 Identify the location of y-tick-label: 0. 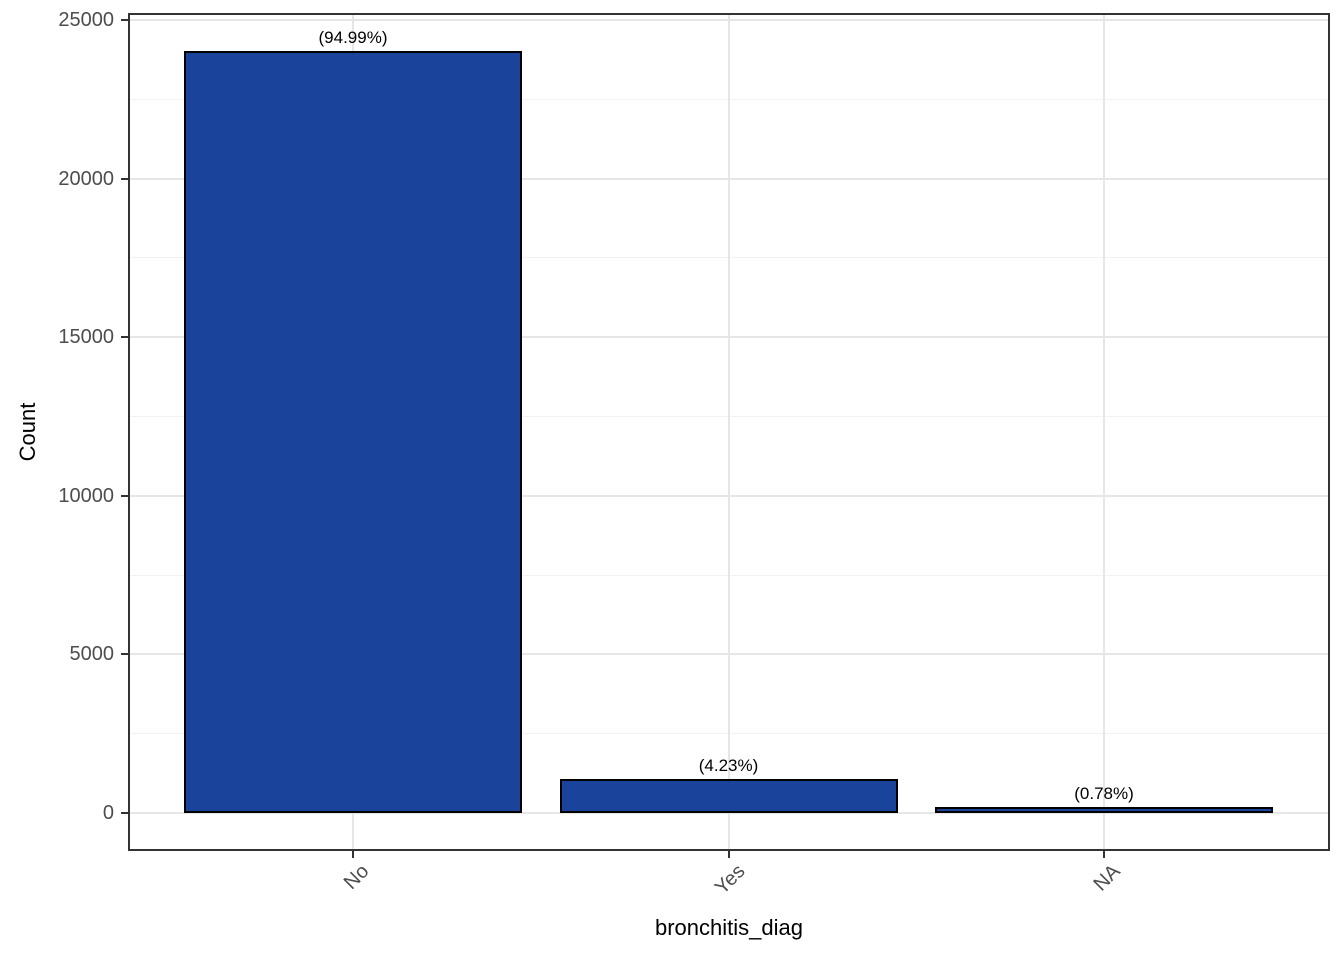
(108, 813).